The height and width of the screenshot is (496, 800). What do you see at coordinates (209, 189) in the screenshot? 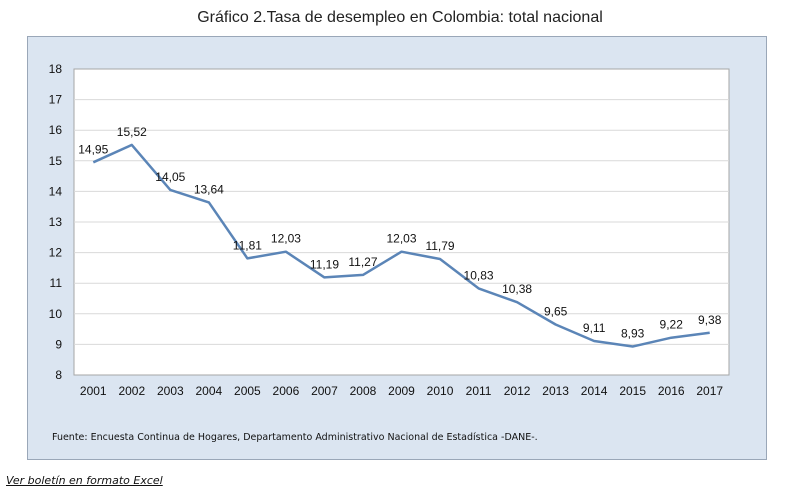
I see `data-label: 13,64` at bounding box center [209, 189].